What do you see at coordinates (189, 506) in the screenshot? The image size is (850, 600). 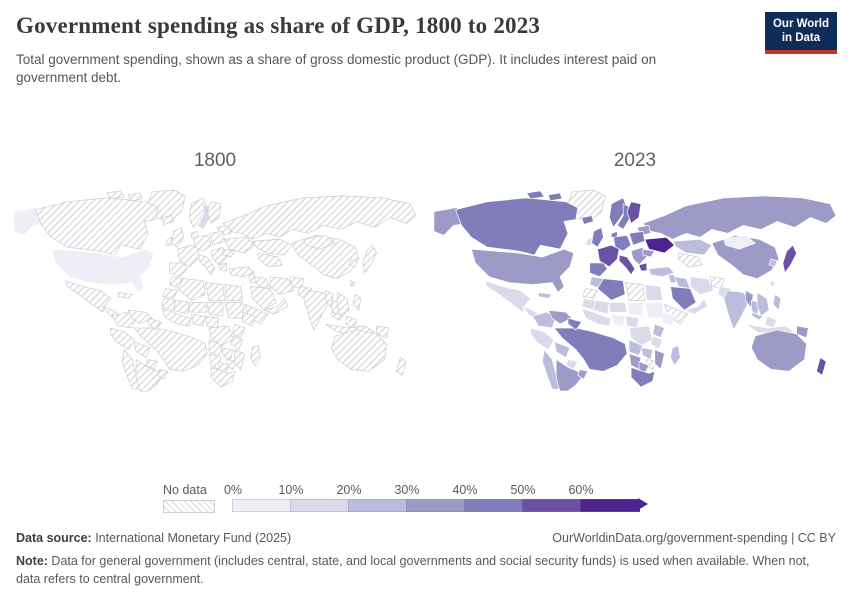 I see `legend-no-data-swatch` at bounding box center [189, 506].